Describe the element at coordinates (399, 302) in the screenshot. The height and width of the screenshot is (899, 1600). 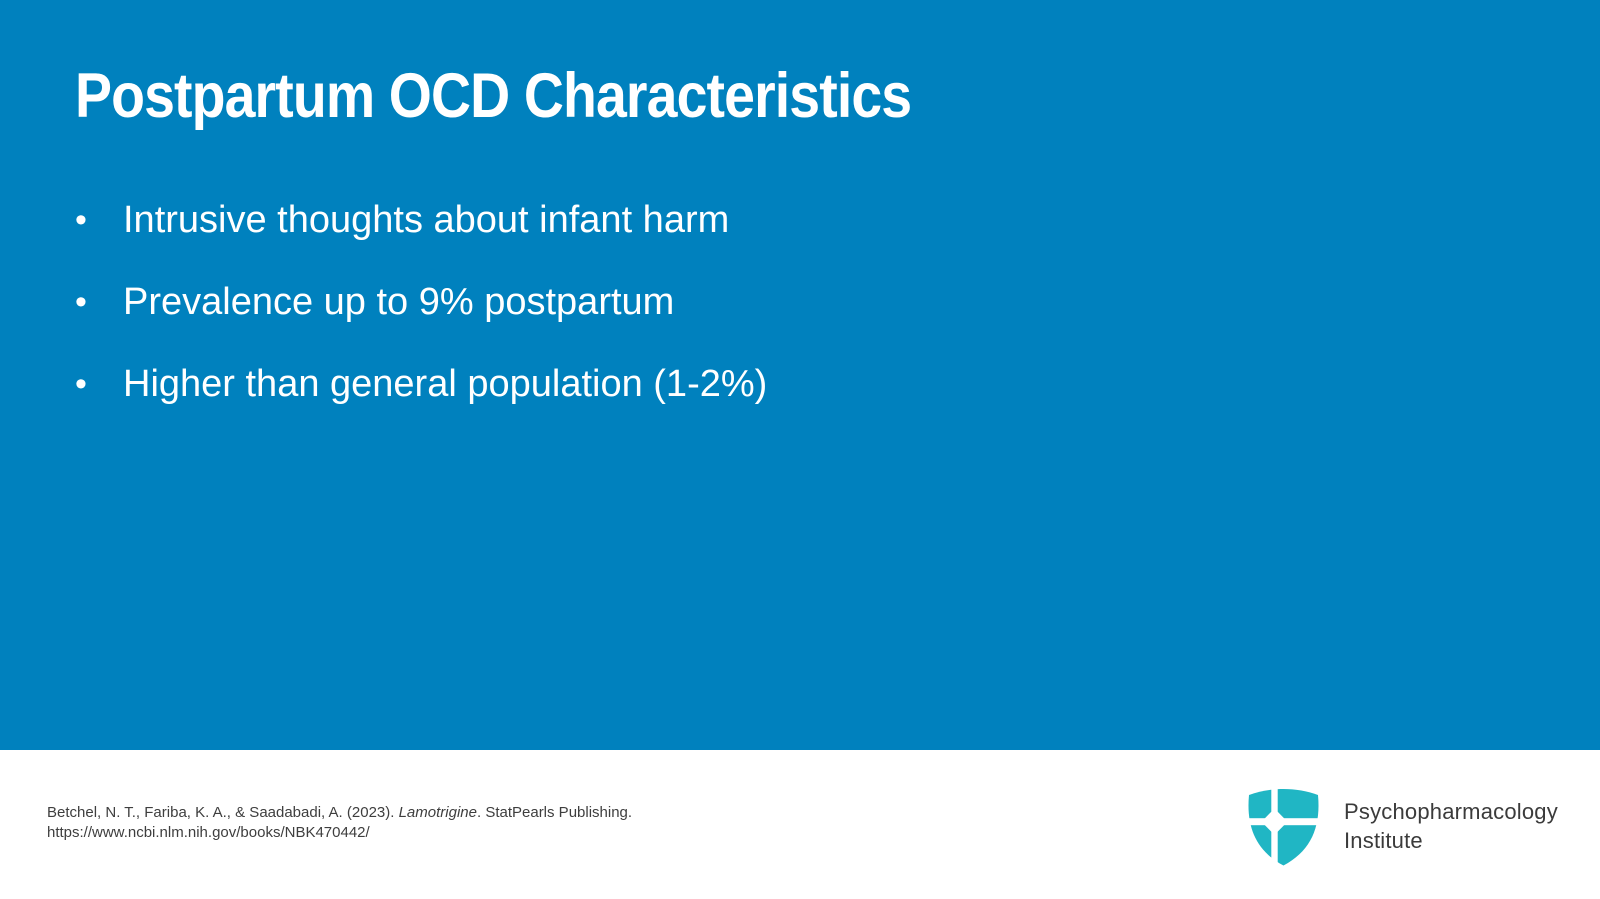
I see `bullet-text: Prevalence up to 9% postpartum` at that location.